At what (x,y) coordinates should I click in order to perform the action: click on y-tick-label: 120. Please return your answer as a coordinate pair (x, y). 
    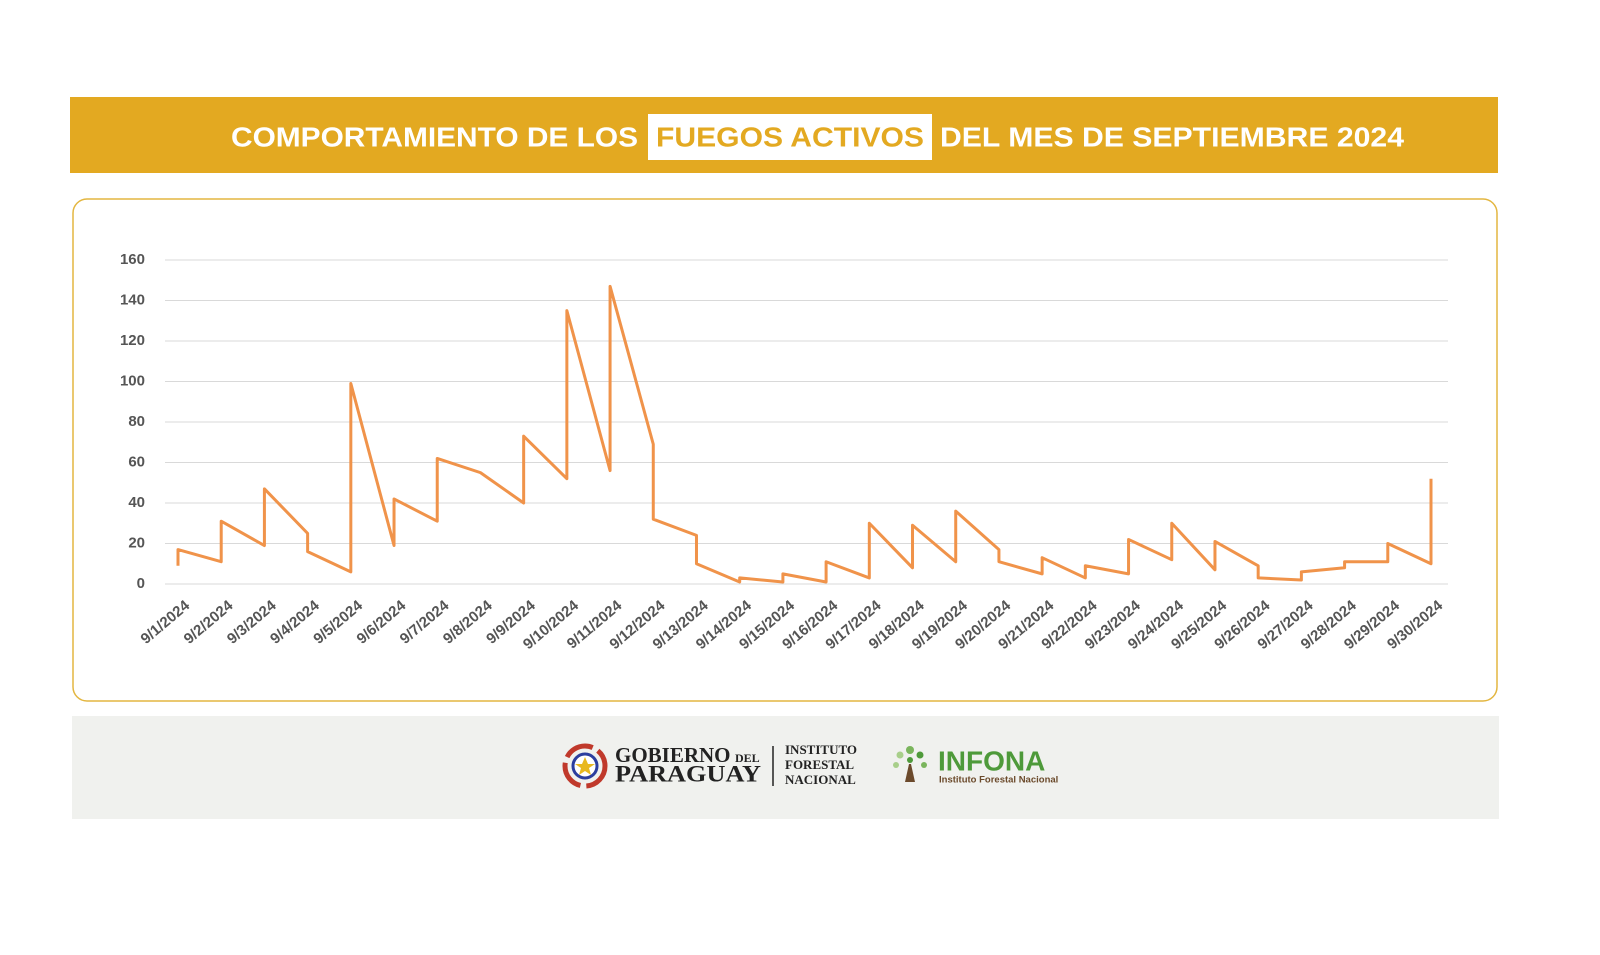
    Looking at the image, I should click on (132, 340).